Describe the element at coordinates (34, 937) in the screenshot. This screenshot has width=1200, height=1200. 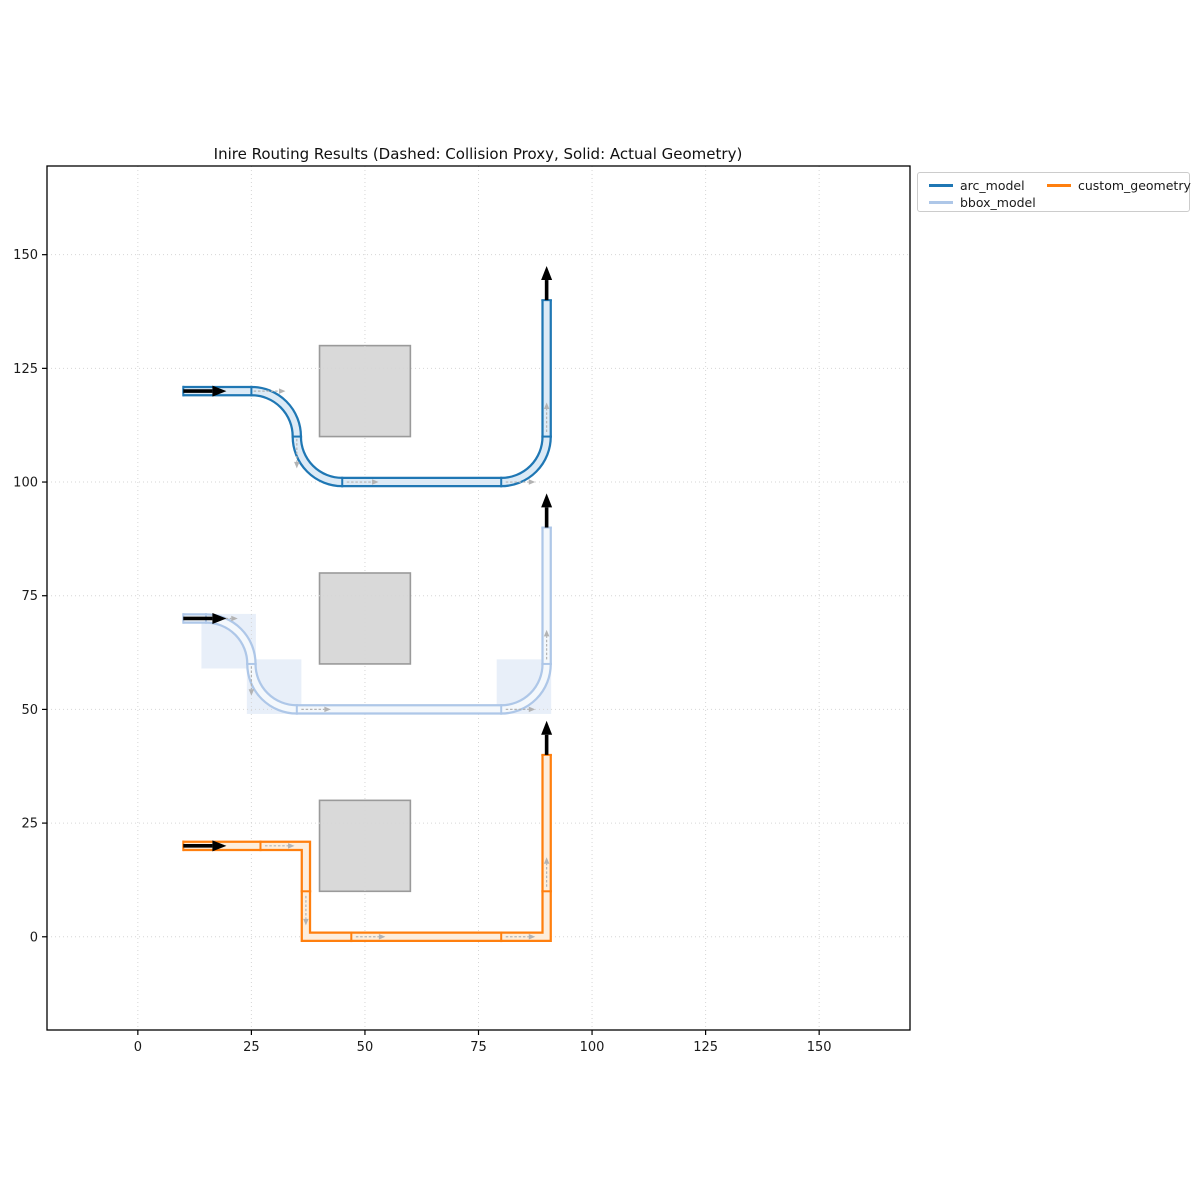
I see `y-tick-label: 0` at that location.